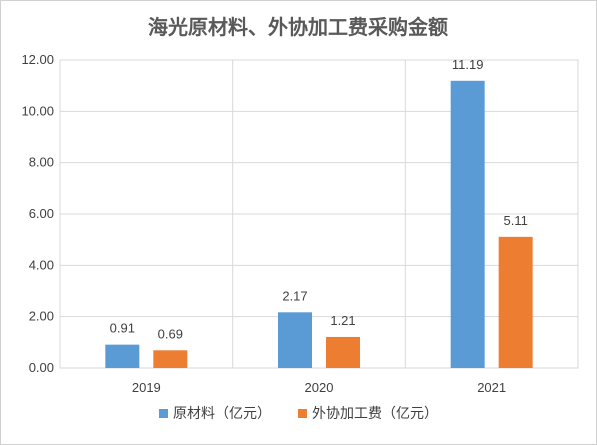 This screenshot has height=445, width=597. I want to click on y-tick-label: 2.00, so click(41, 316).